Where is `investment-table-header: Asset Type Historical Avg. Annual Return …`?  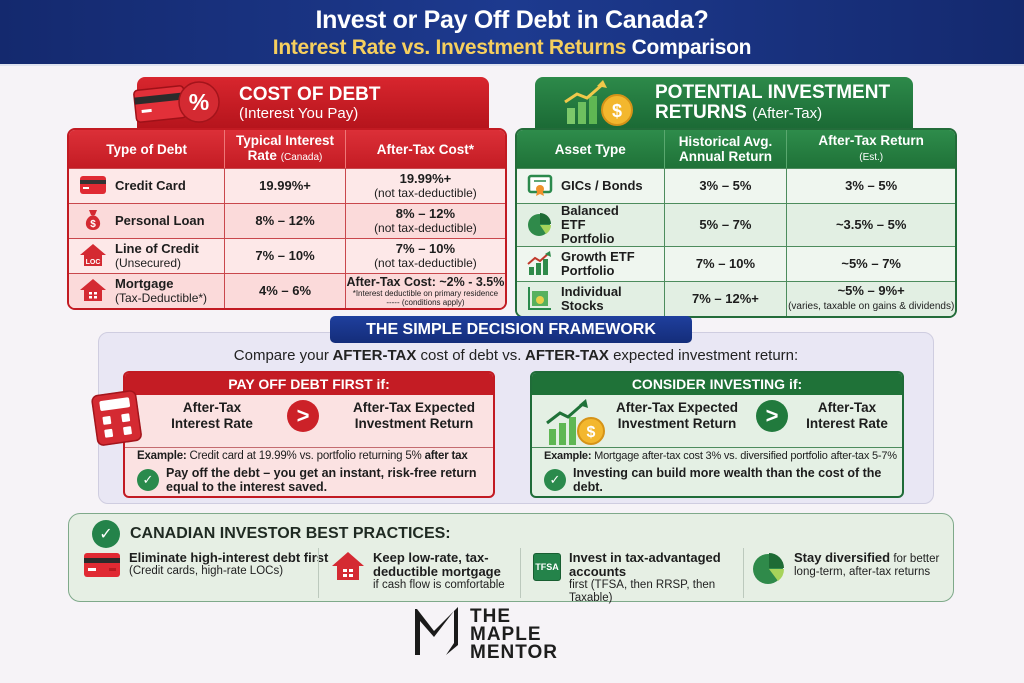 investment-table-header: Asset Type Historical Avg. Annual Return … is located at coordinates (736, 149).